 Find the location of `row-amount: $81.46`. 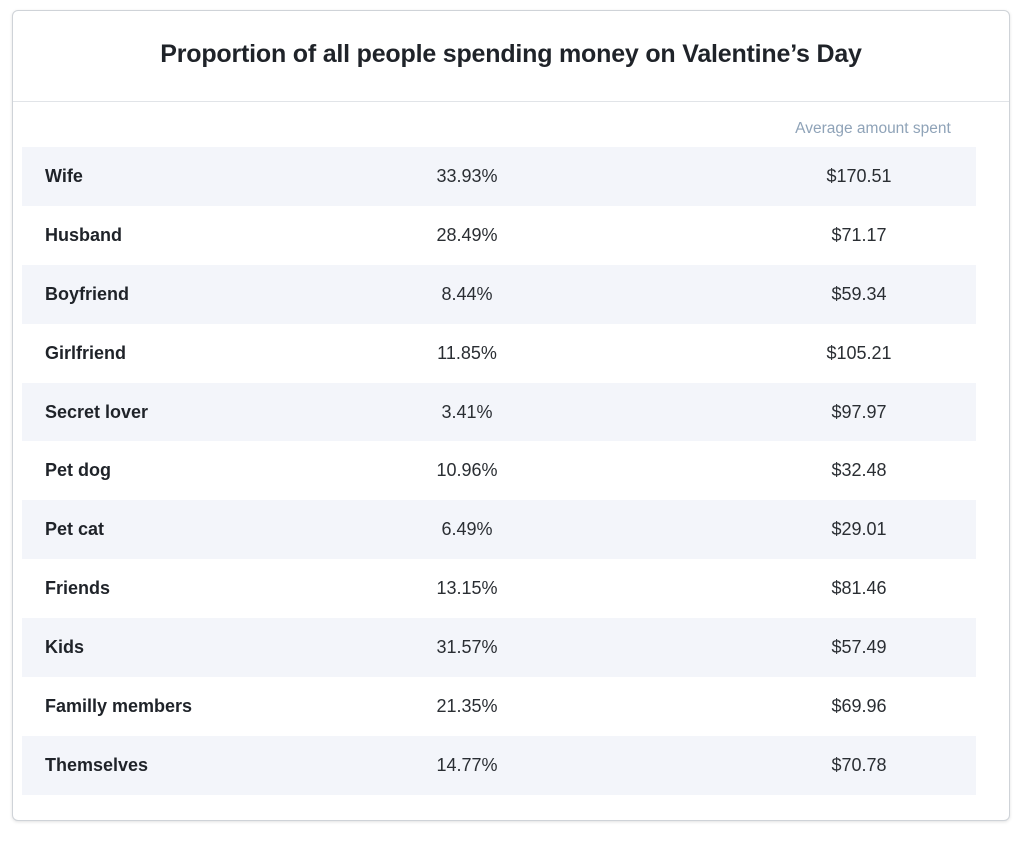

row-amount: $81.46 is located at coordinates (859, 588).